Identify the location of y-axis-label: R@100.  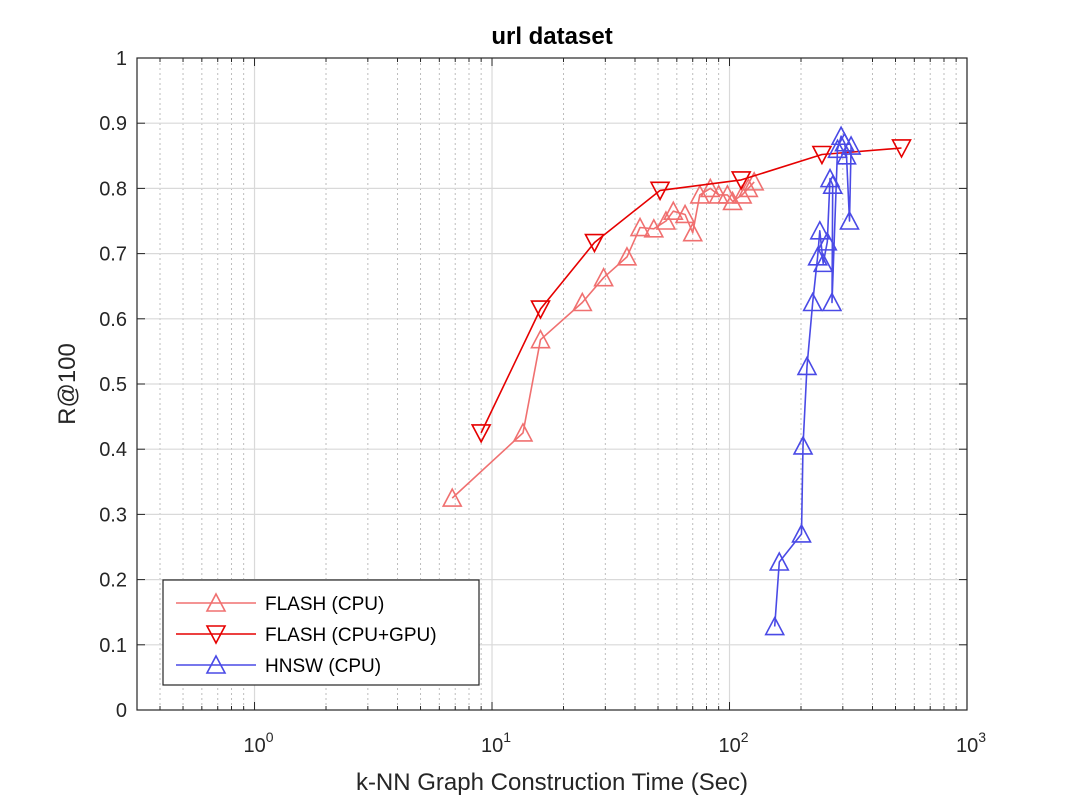
(67, 384).